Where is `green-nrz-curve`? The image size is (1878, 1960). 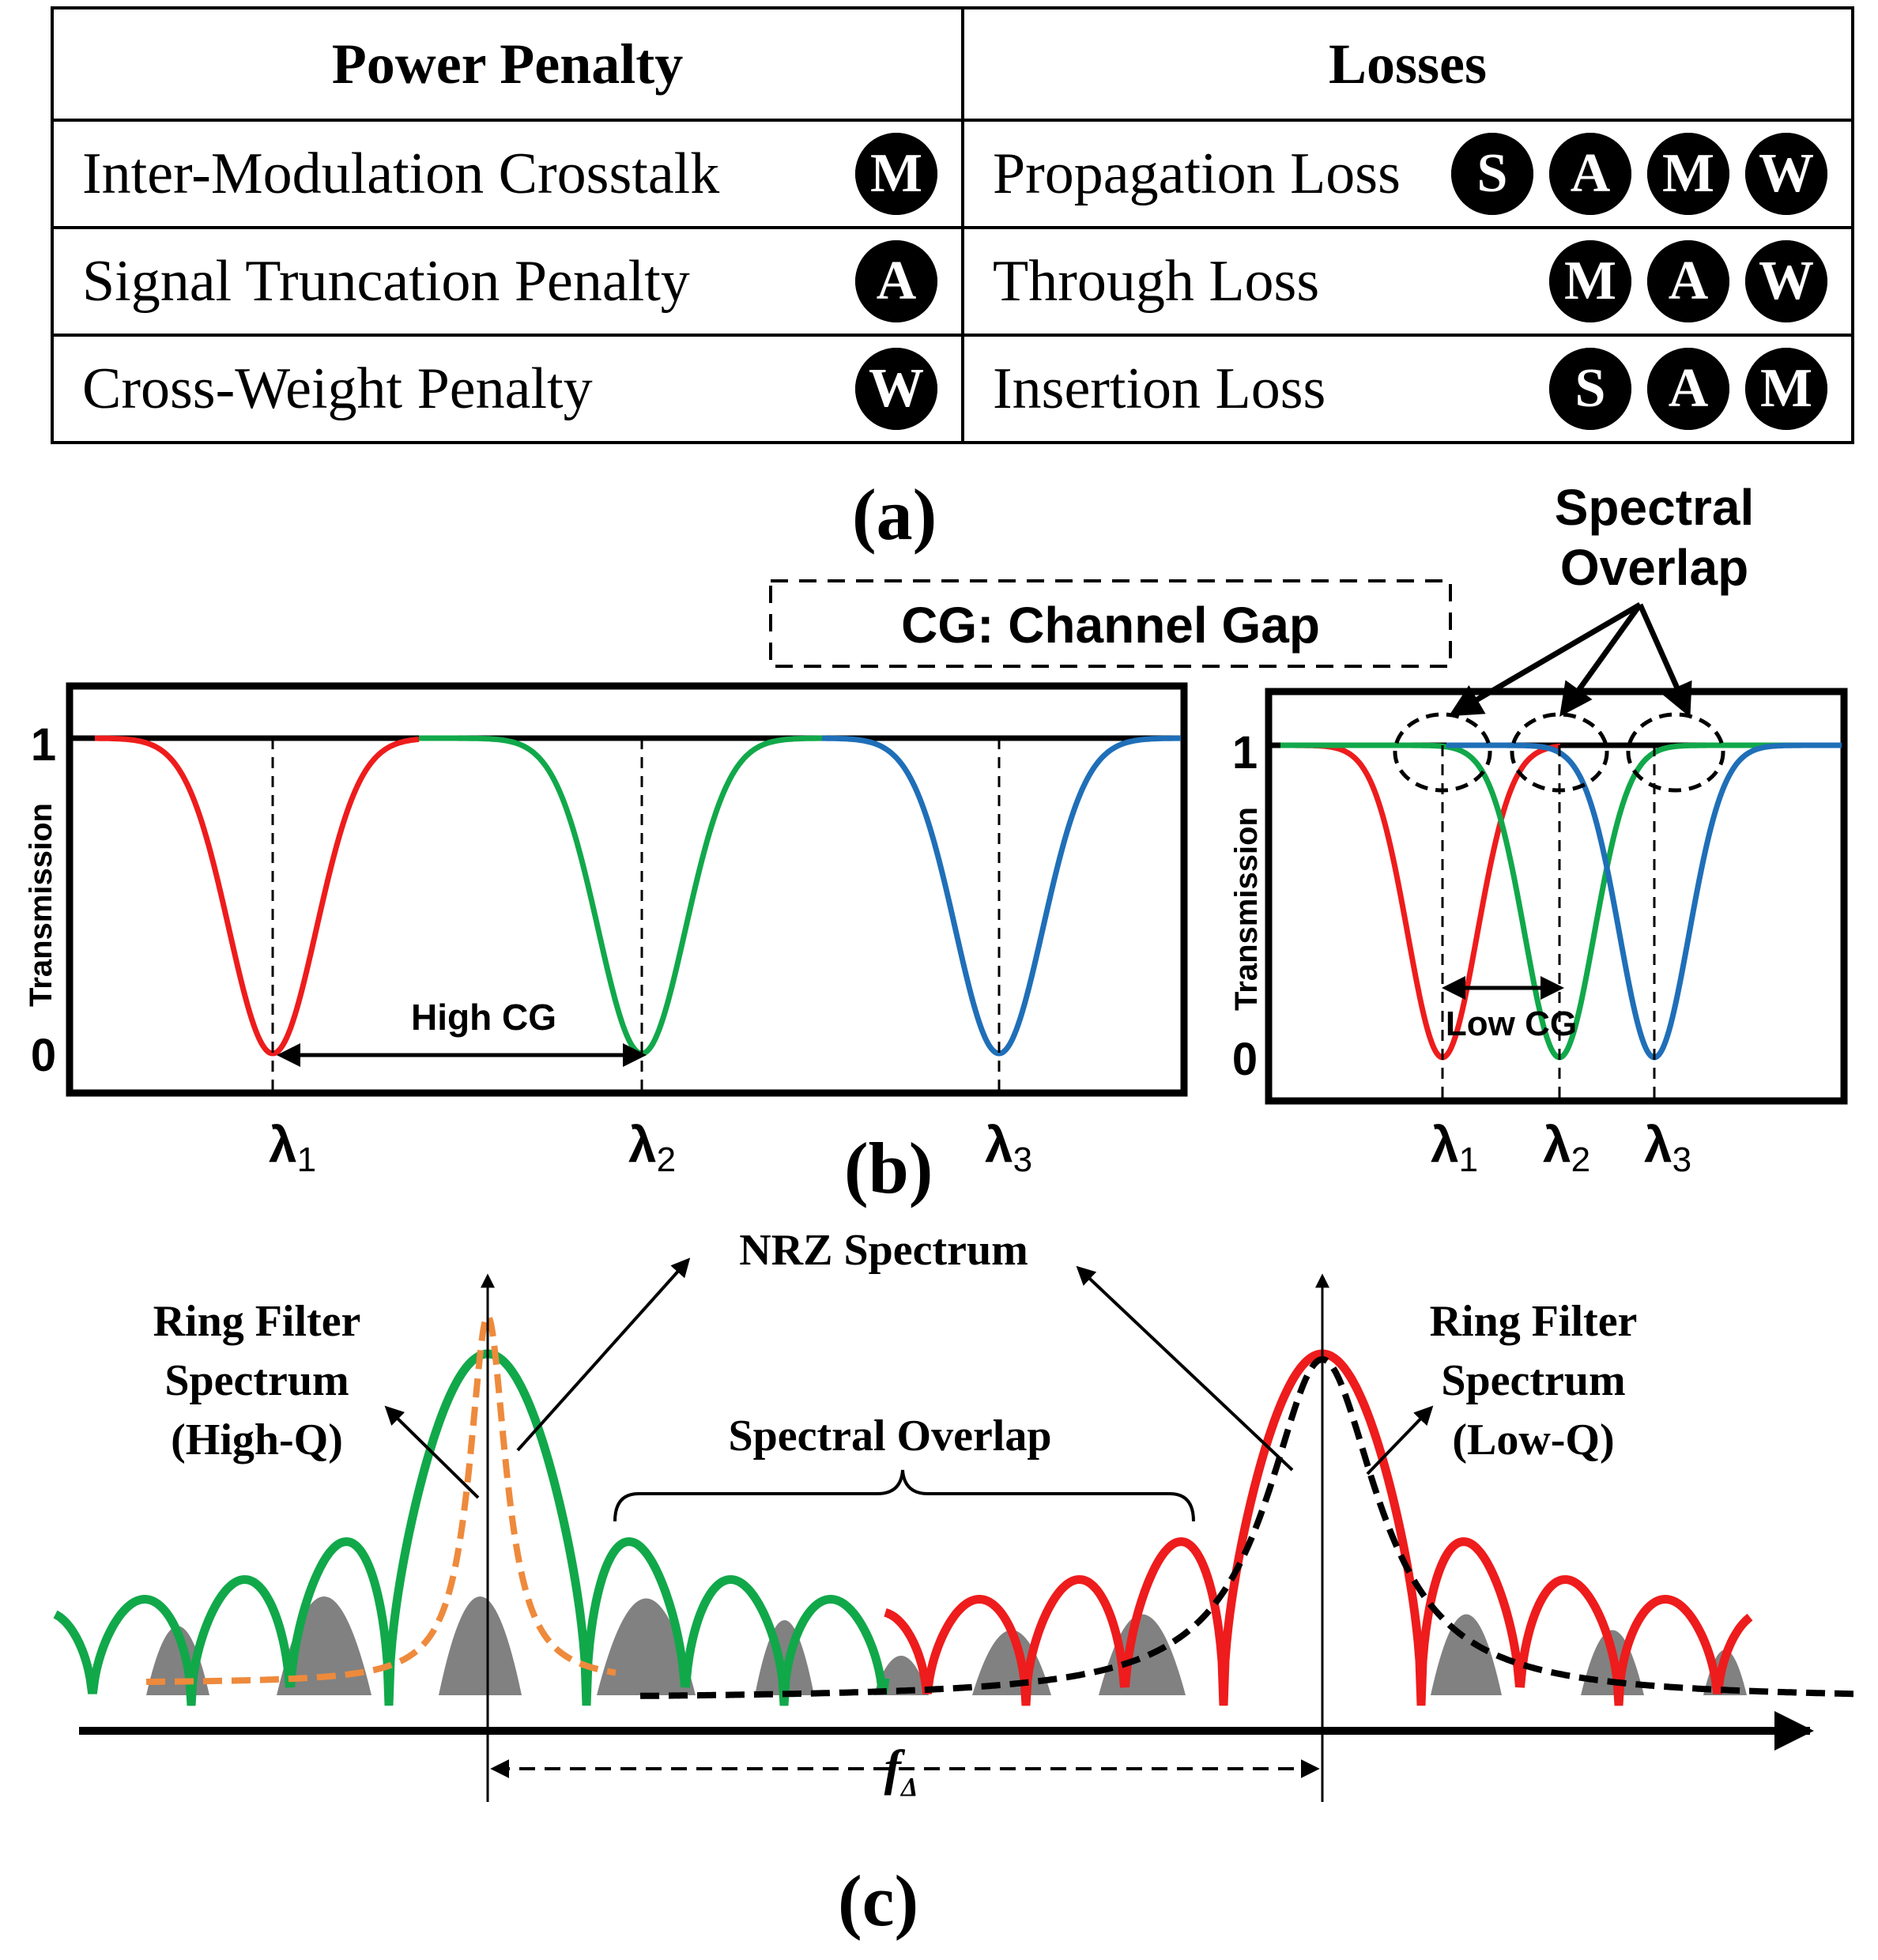
green-nrz-curve is located at coordinates (471, 1527).